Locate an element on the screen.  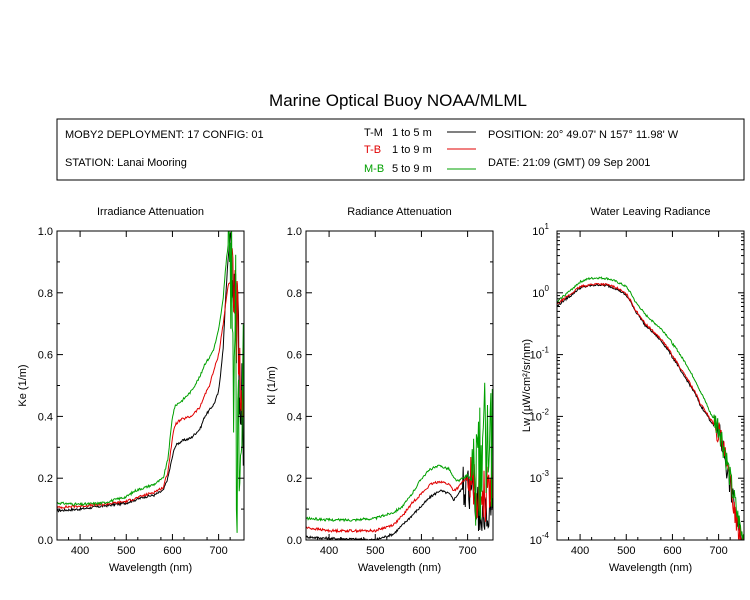
date-label: DATE: 21:09 (GMT) 09 Sep 2001 is located at coordinates (569, 163).